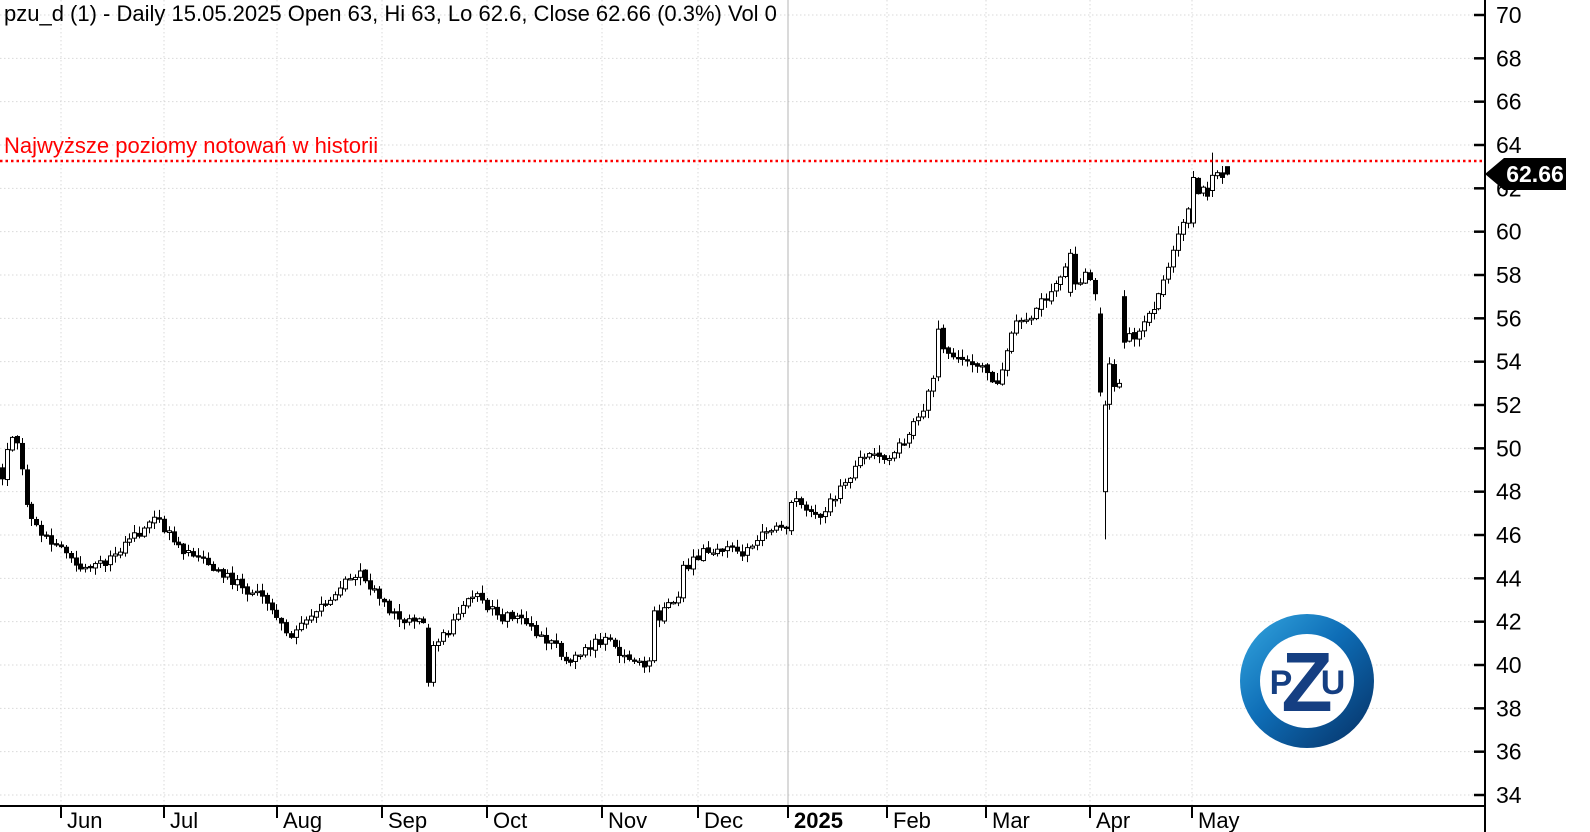  Describe the element at coordinates (818, 820) in the screenshot. I see `month-label: 2025` at that location.